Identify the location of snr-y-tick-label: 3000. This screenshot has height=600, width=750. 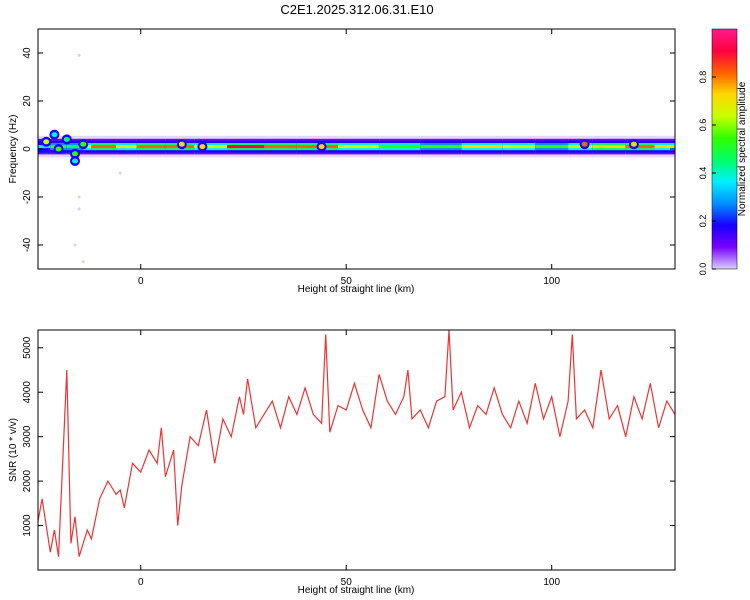
(27, 436).